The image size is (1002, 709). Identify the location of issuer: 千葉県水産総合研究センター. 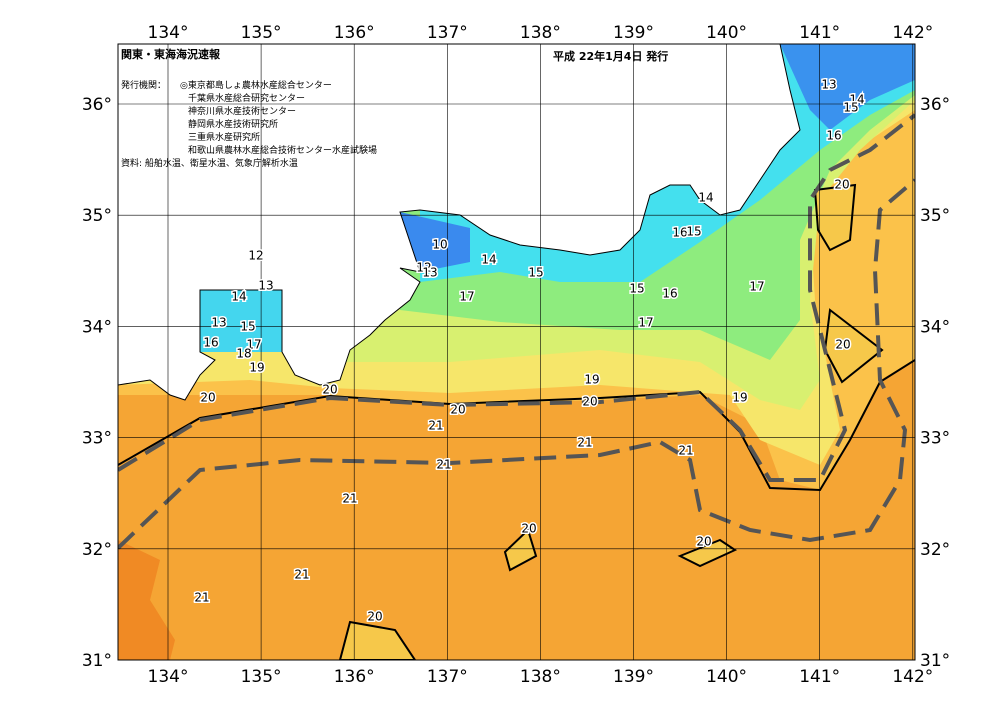
(246, 98).